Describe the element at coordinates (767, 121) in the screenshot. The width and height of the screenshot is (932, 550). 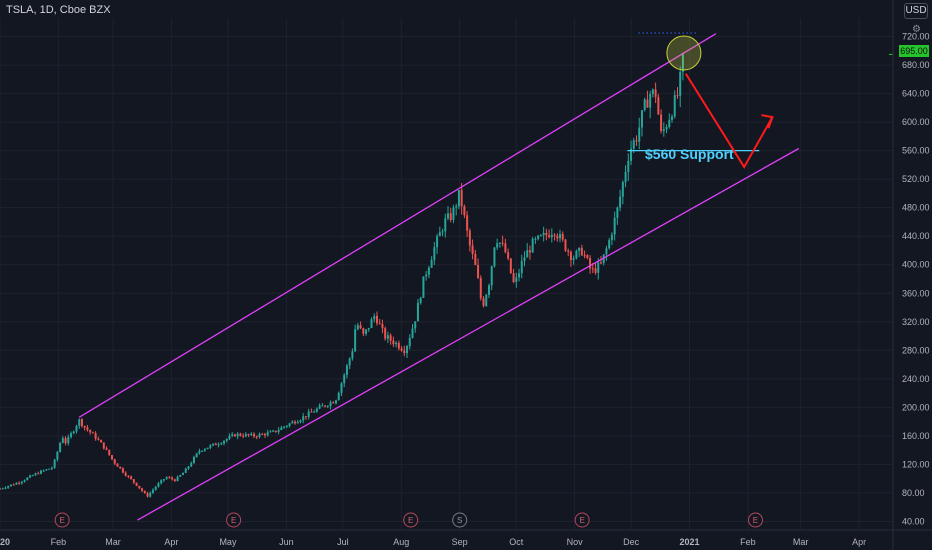
I see `projection-arrowhead` at that location.